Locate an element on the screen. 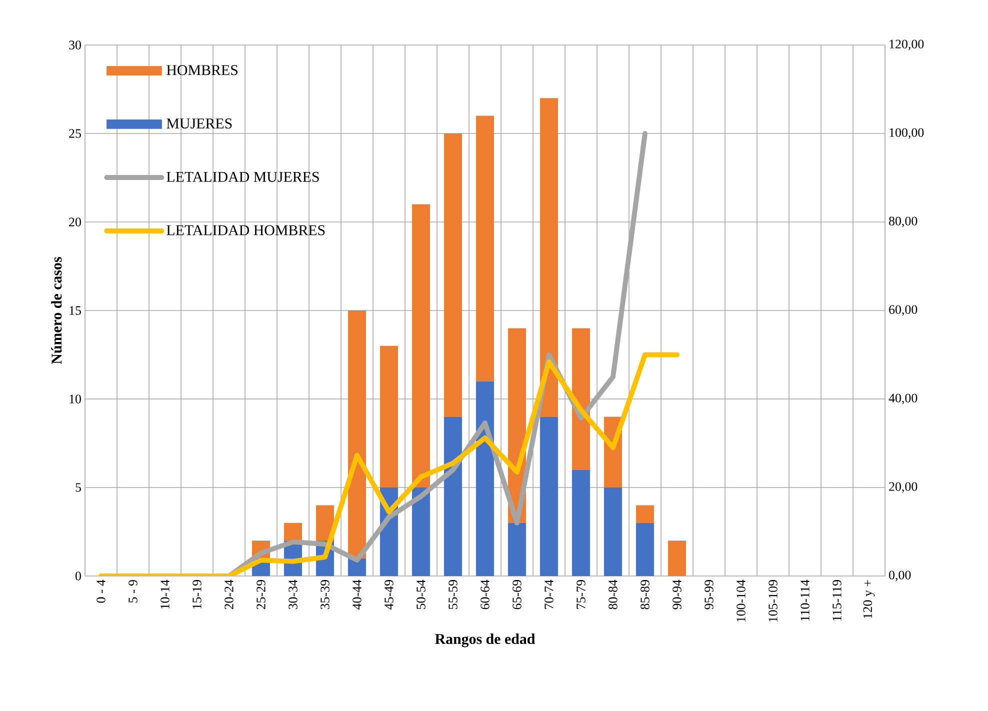 The height and width of the screenshot is (711, 988). x-tick-label: 15-19 is located at coordinates (197, 594).